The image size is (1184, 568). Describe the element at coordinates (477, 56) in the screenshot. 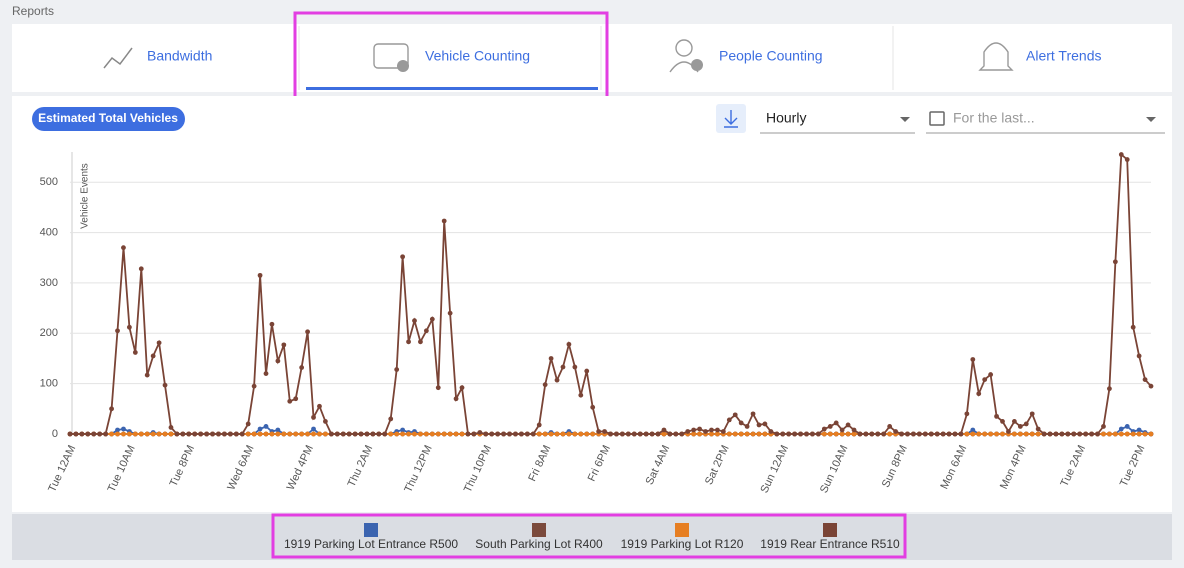

I see `tab-label: Vehicle Counting` at that location.